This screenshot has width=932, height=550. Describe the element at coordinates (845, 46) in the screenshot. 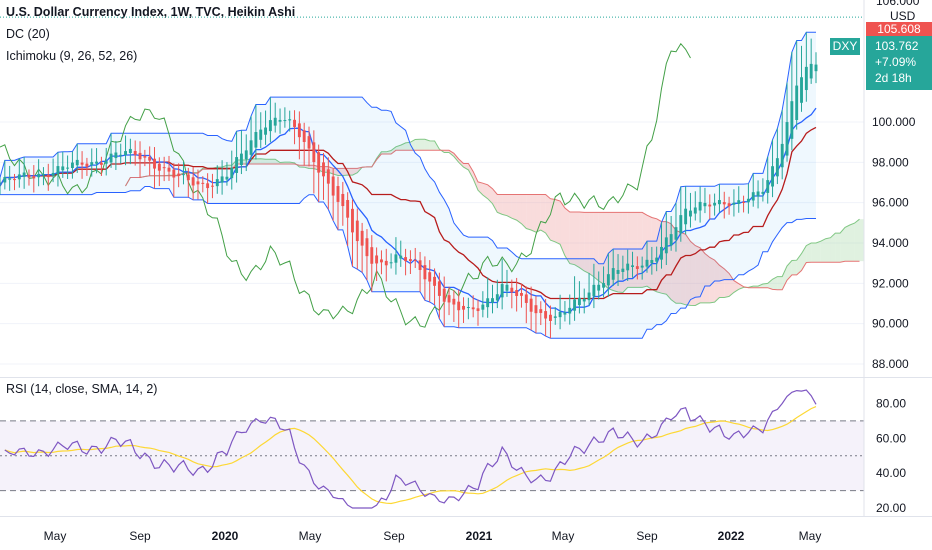

I see `symbol-badge: DXY` at that location.